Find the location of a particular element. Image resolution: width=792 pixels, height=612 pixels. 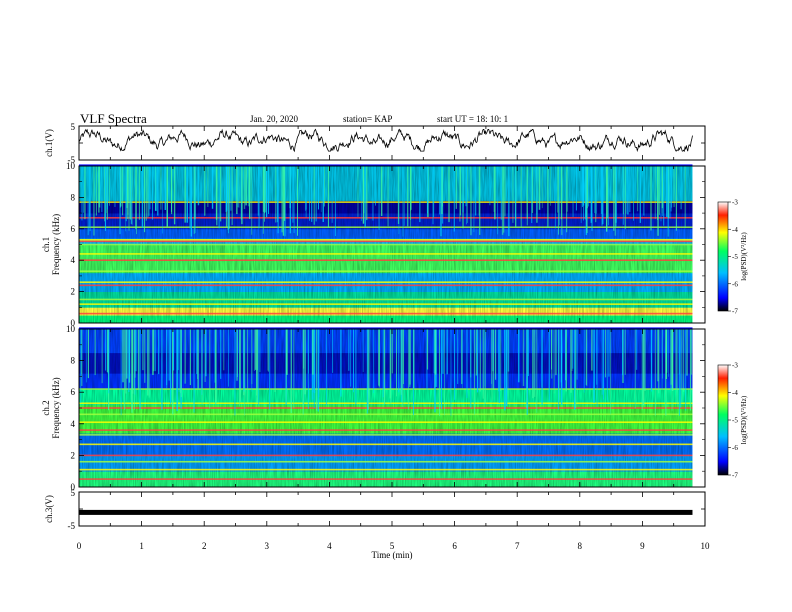

x-tick-label: 6 is located at coordinates (454, 546).